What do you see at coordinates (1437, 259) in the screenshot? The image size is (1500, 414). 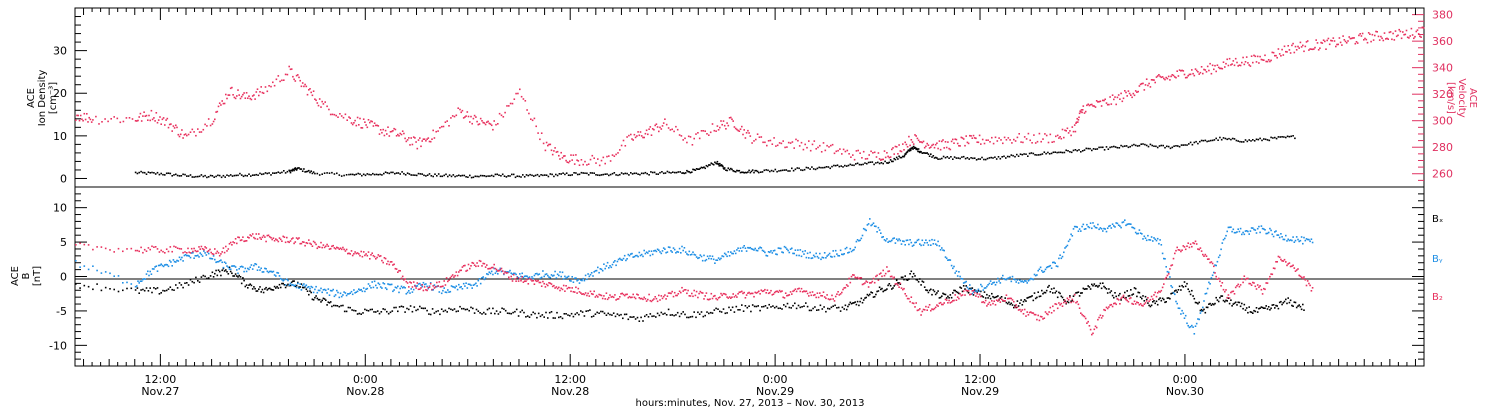 I see `legend-by: Bᵧ` at bounding box center [1437, 259].